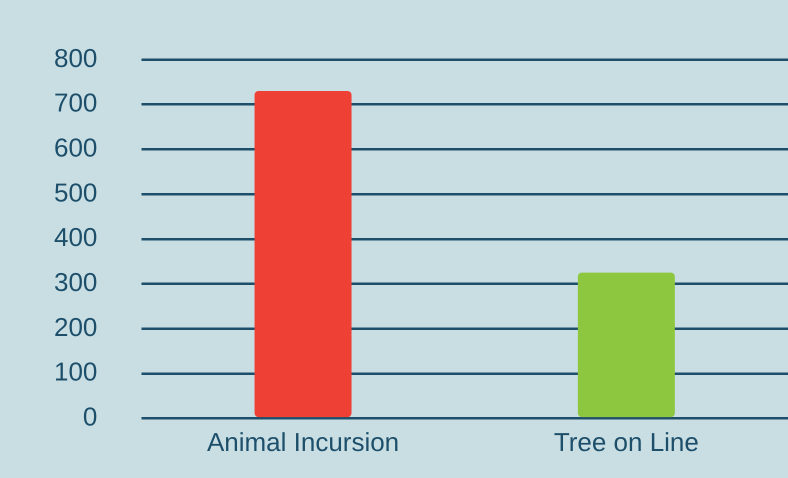 This screenshot has width=788, height=478. What do you see at coordinates (76, 371) in the screenshot?
I see `y-tick-label: 100` at bounding box center [76, 371].